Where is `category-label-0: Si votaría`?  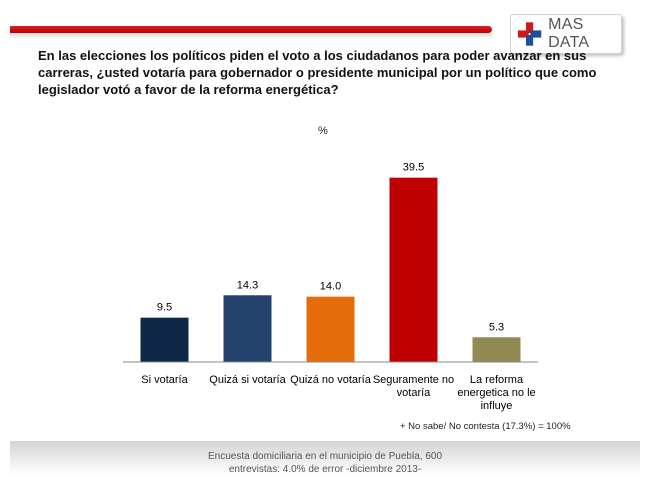
category-label-0: Si votaría is located at coordinates (164, 380).